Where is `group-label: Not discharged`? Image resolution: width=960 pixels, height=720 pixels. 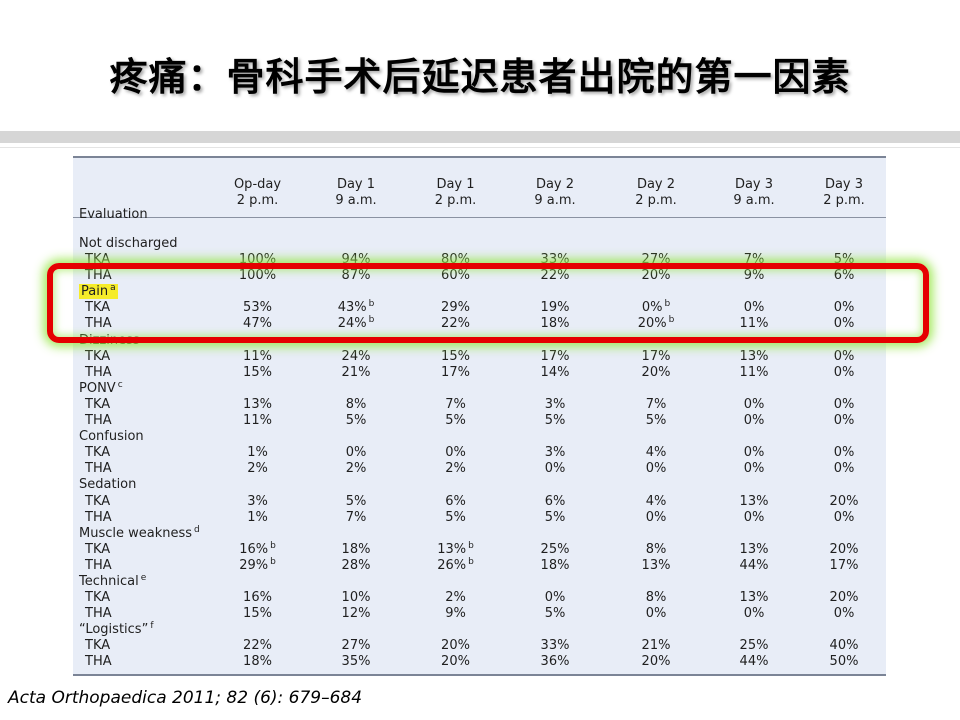 group-label: Not discharged is located at coordinates (128, 243).